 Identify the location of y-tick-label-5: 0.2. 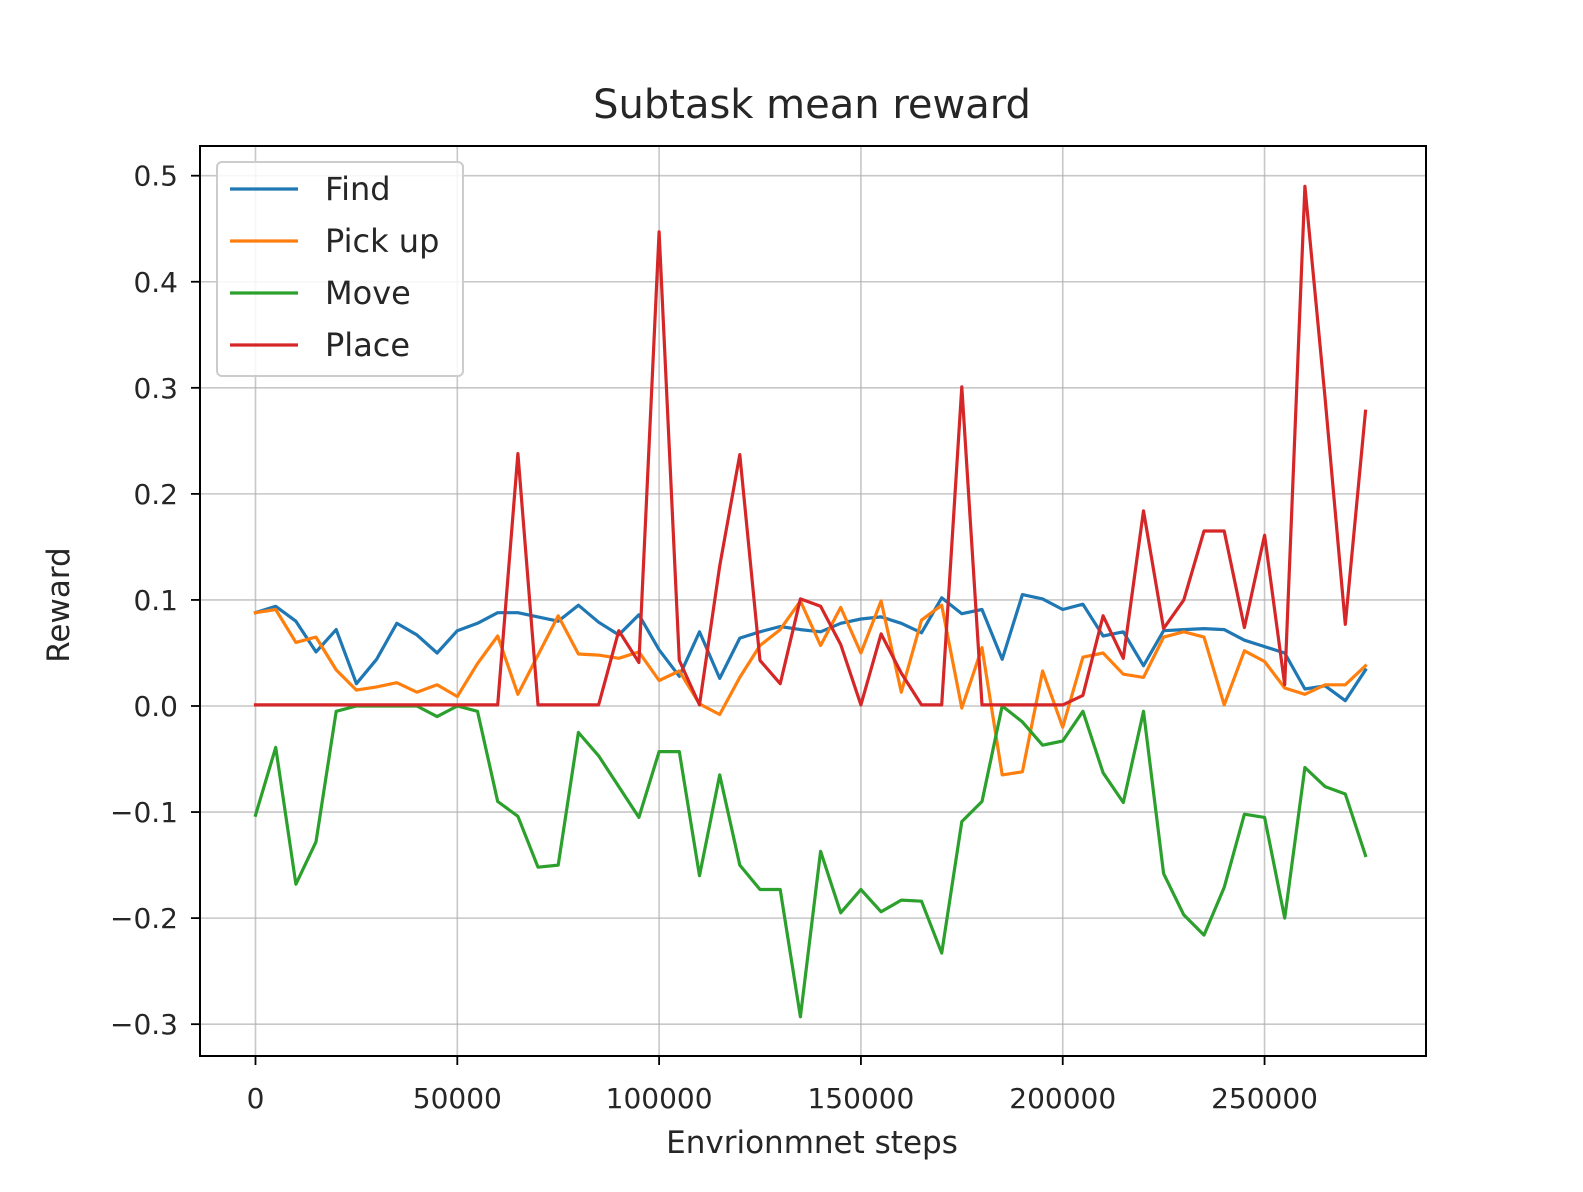
(155, 494).